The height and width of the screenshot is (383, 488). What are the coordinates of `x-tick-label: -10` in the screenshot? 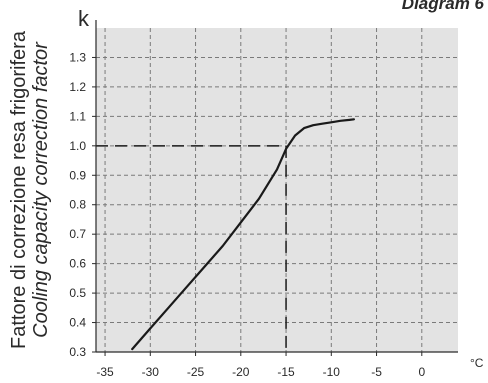 It's located at (332, 372).